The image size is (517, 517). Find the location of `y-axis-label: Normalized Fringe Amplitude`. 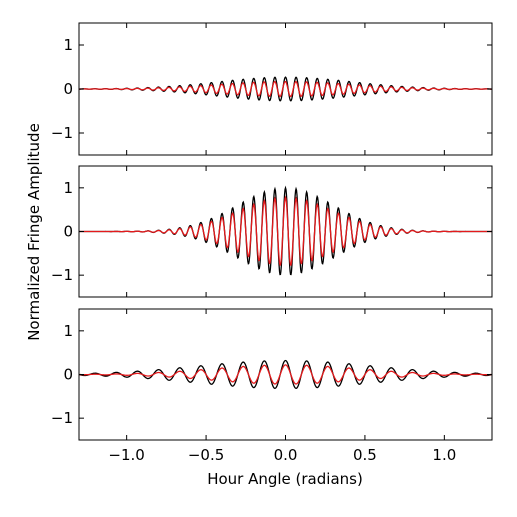

y-axis-label: Normalized Fringe Amplitude is located at coordinates (34, 232).